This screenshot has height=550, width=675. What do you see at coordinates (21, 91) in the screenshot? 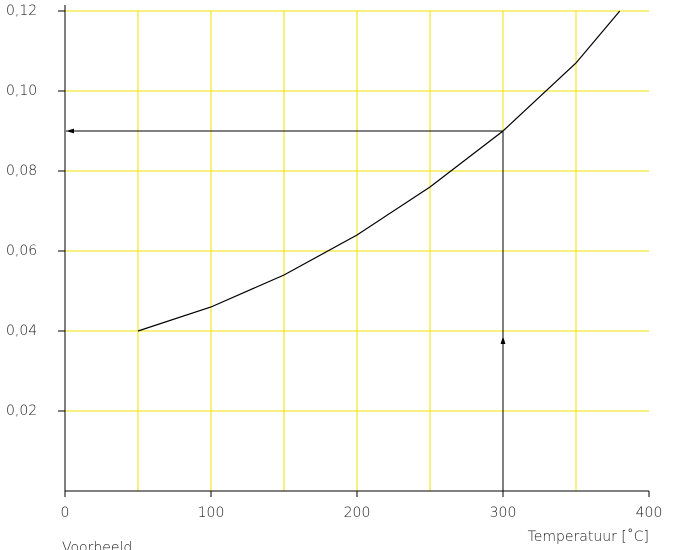
I see `y-tick-label: 0,10` at bounding box center [21, 91].